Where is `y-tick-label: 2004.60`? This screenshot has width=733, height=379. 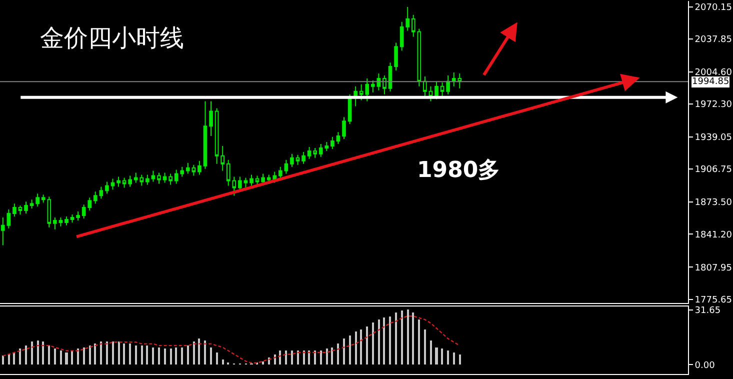 y-tick-label: 2004.60 is located at coordinates (713, 73).